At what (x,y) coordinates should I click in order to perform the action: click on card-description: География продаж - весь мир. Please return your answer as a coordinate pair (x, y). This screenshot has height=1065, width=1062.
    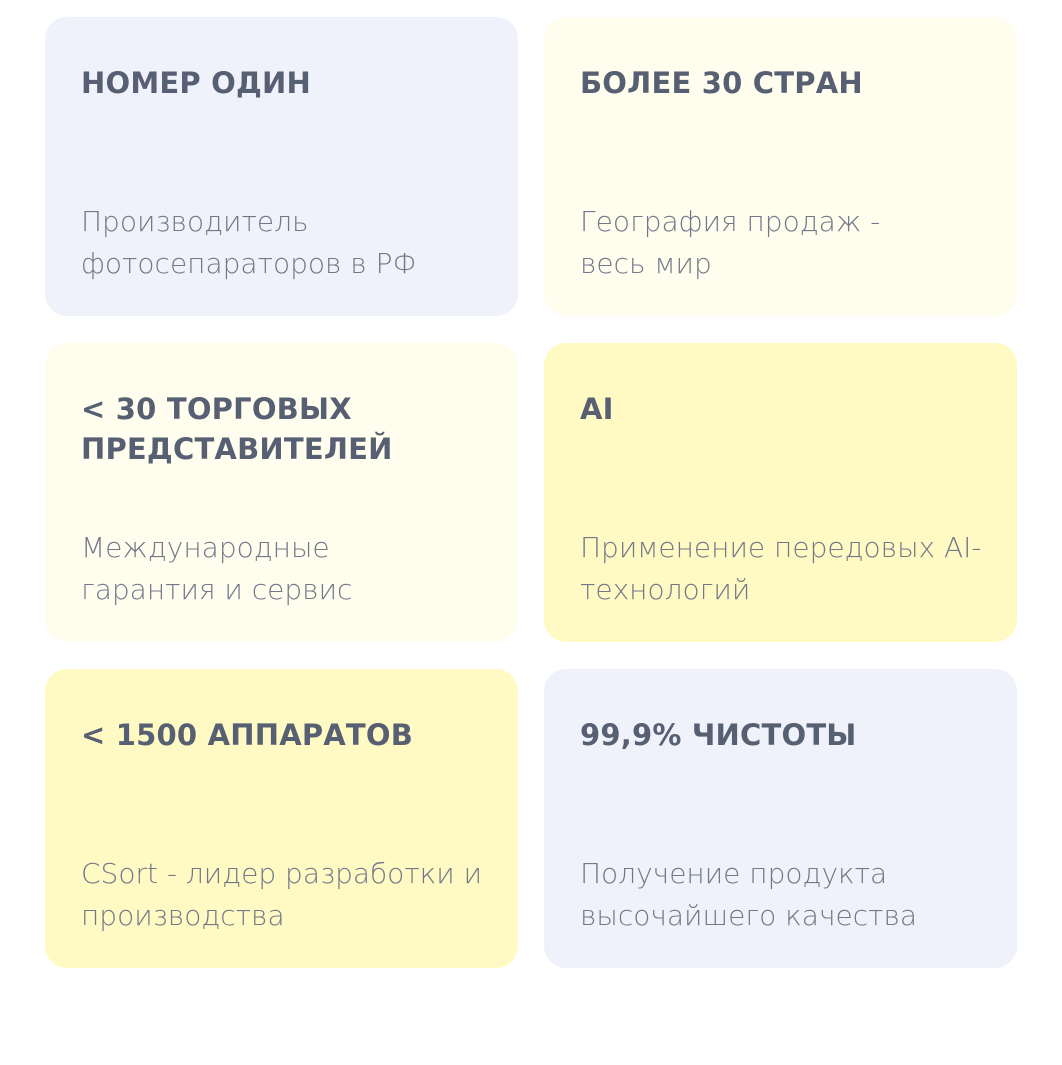
    Looking at the image, I should click on (730, 242).